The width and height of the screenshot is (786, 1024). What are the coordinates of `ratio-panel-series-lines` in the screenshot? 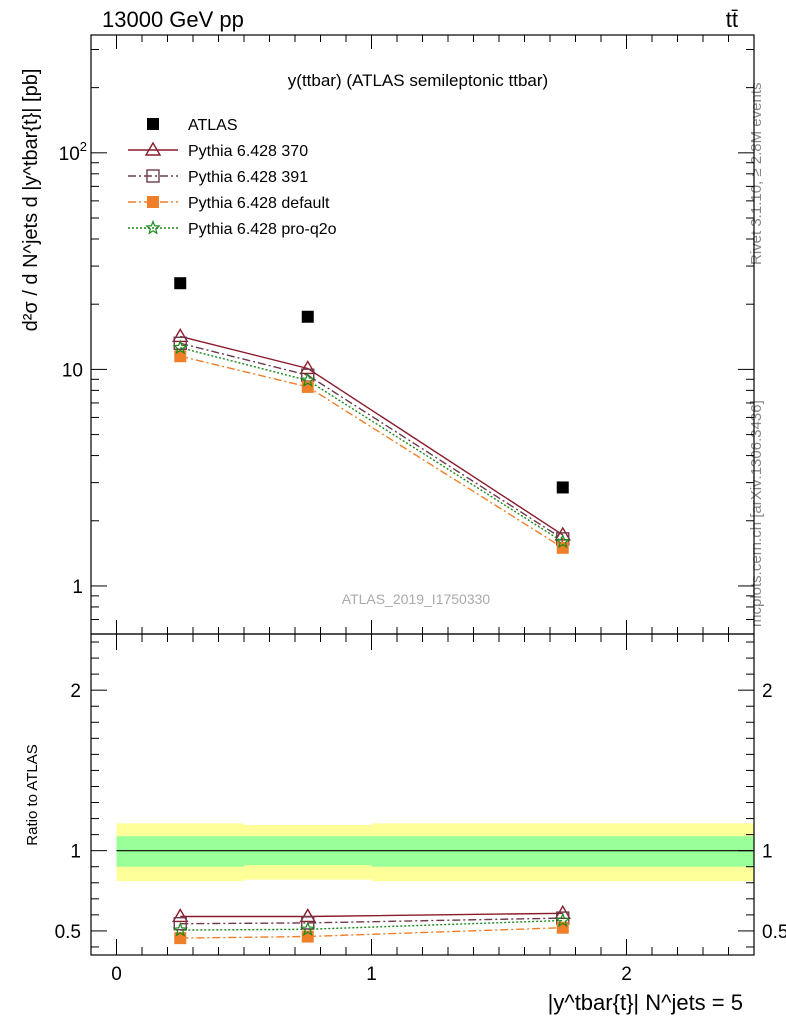 It's located at (371, 925).